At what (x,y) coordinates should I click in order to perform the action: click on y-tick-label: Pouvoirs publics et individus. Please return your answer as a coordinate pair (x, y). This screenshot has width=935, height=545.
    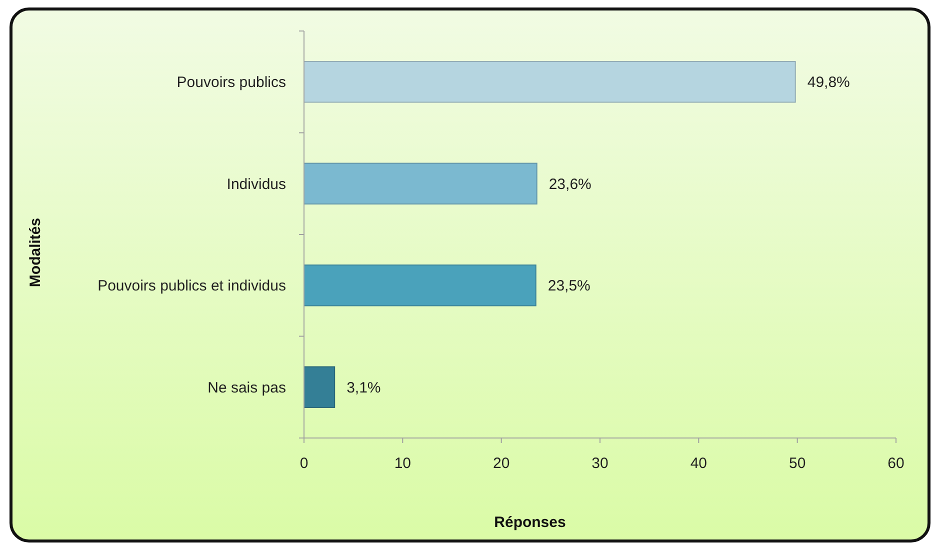
    Looking at the image, I should click on (192, 286).